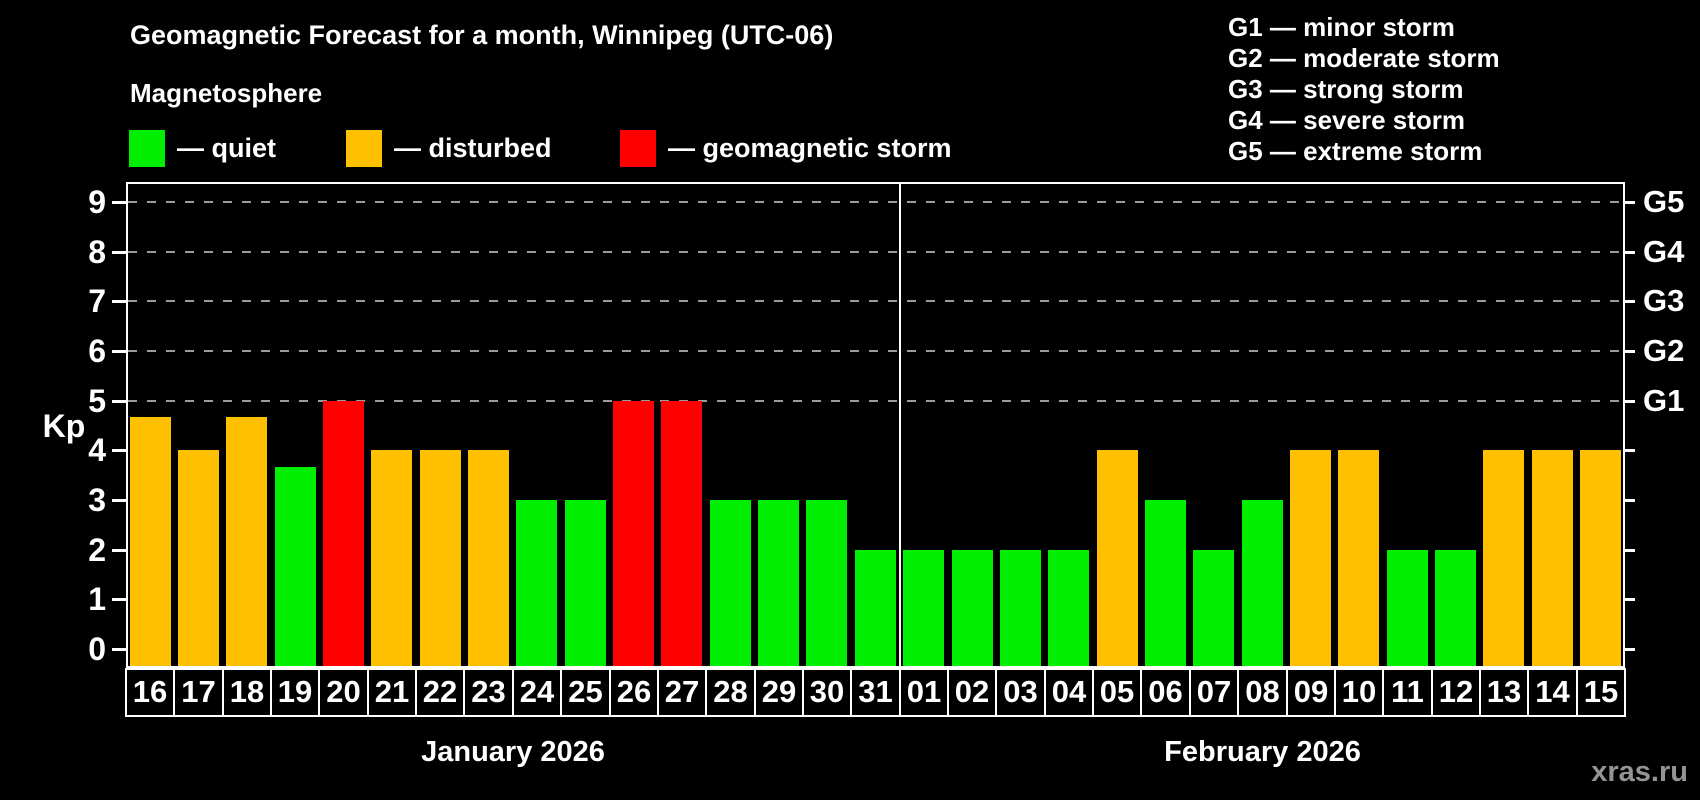 The image size is (1700, 800). Describe the element at coordinates (97, 252) in the screenshot. I see `y-tick-label: 8` at that location.